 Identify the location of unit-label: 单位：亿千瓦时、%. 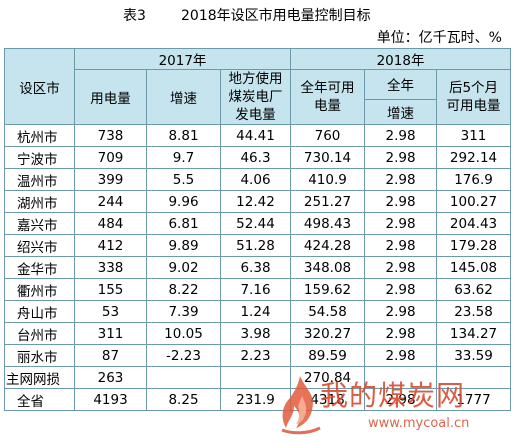
(439, 38).